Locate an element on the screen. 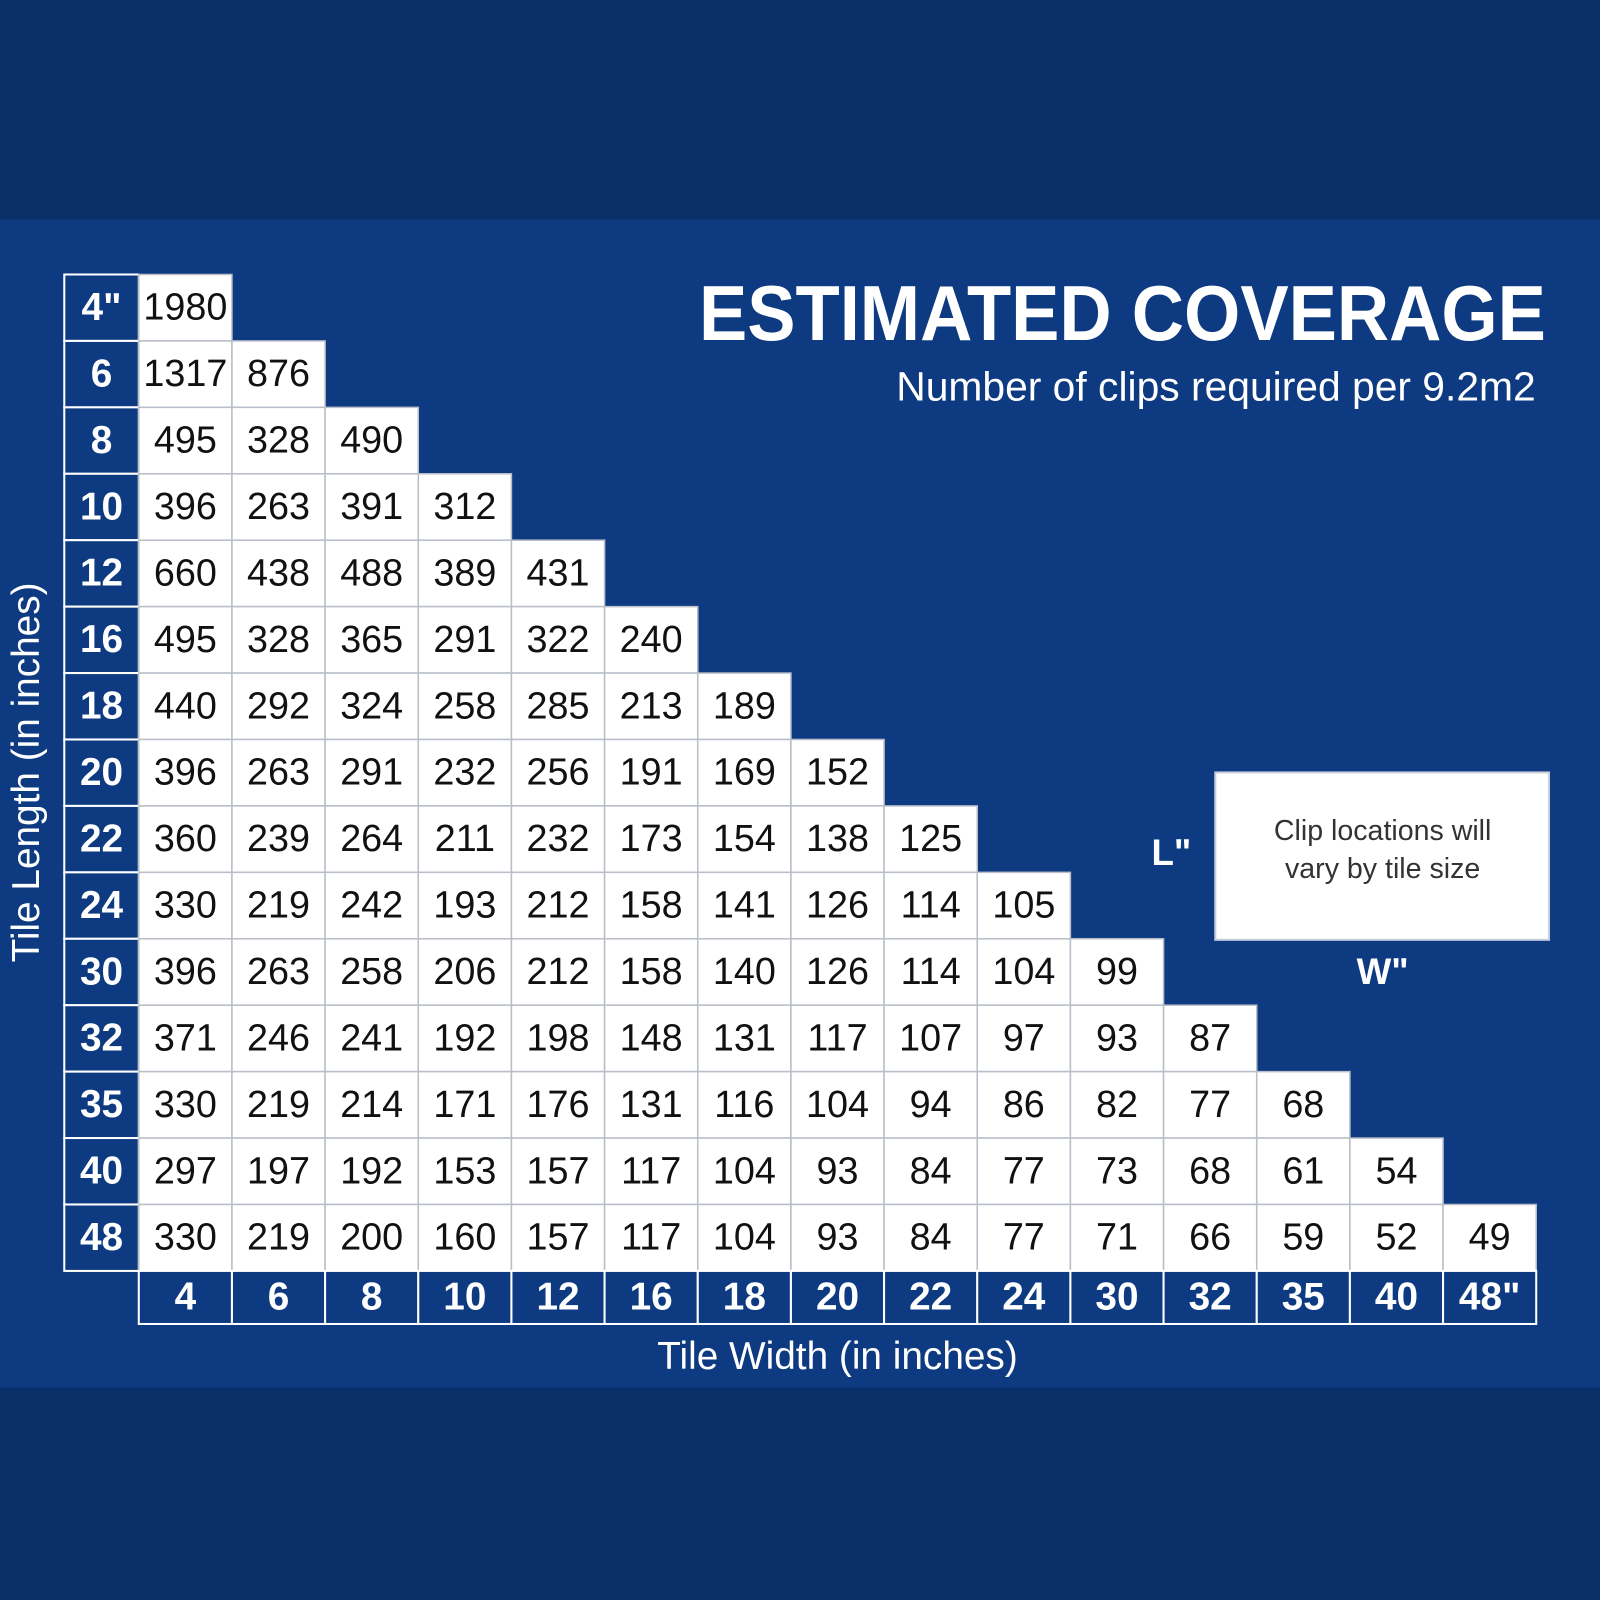 This screenshot has width=1600, height=1600. cell-value: 198 is located at coordinates (558, 1037).